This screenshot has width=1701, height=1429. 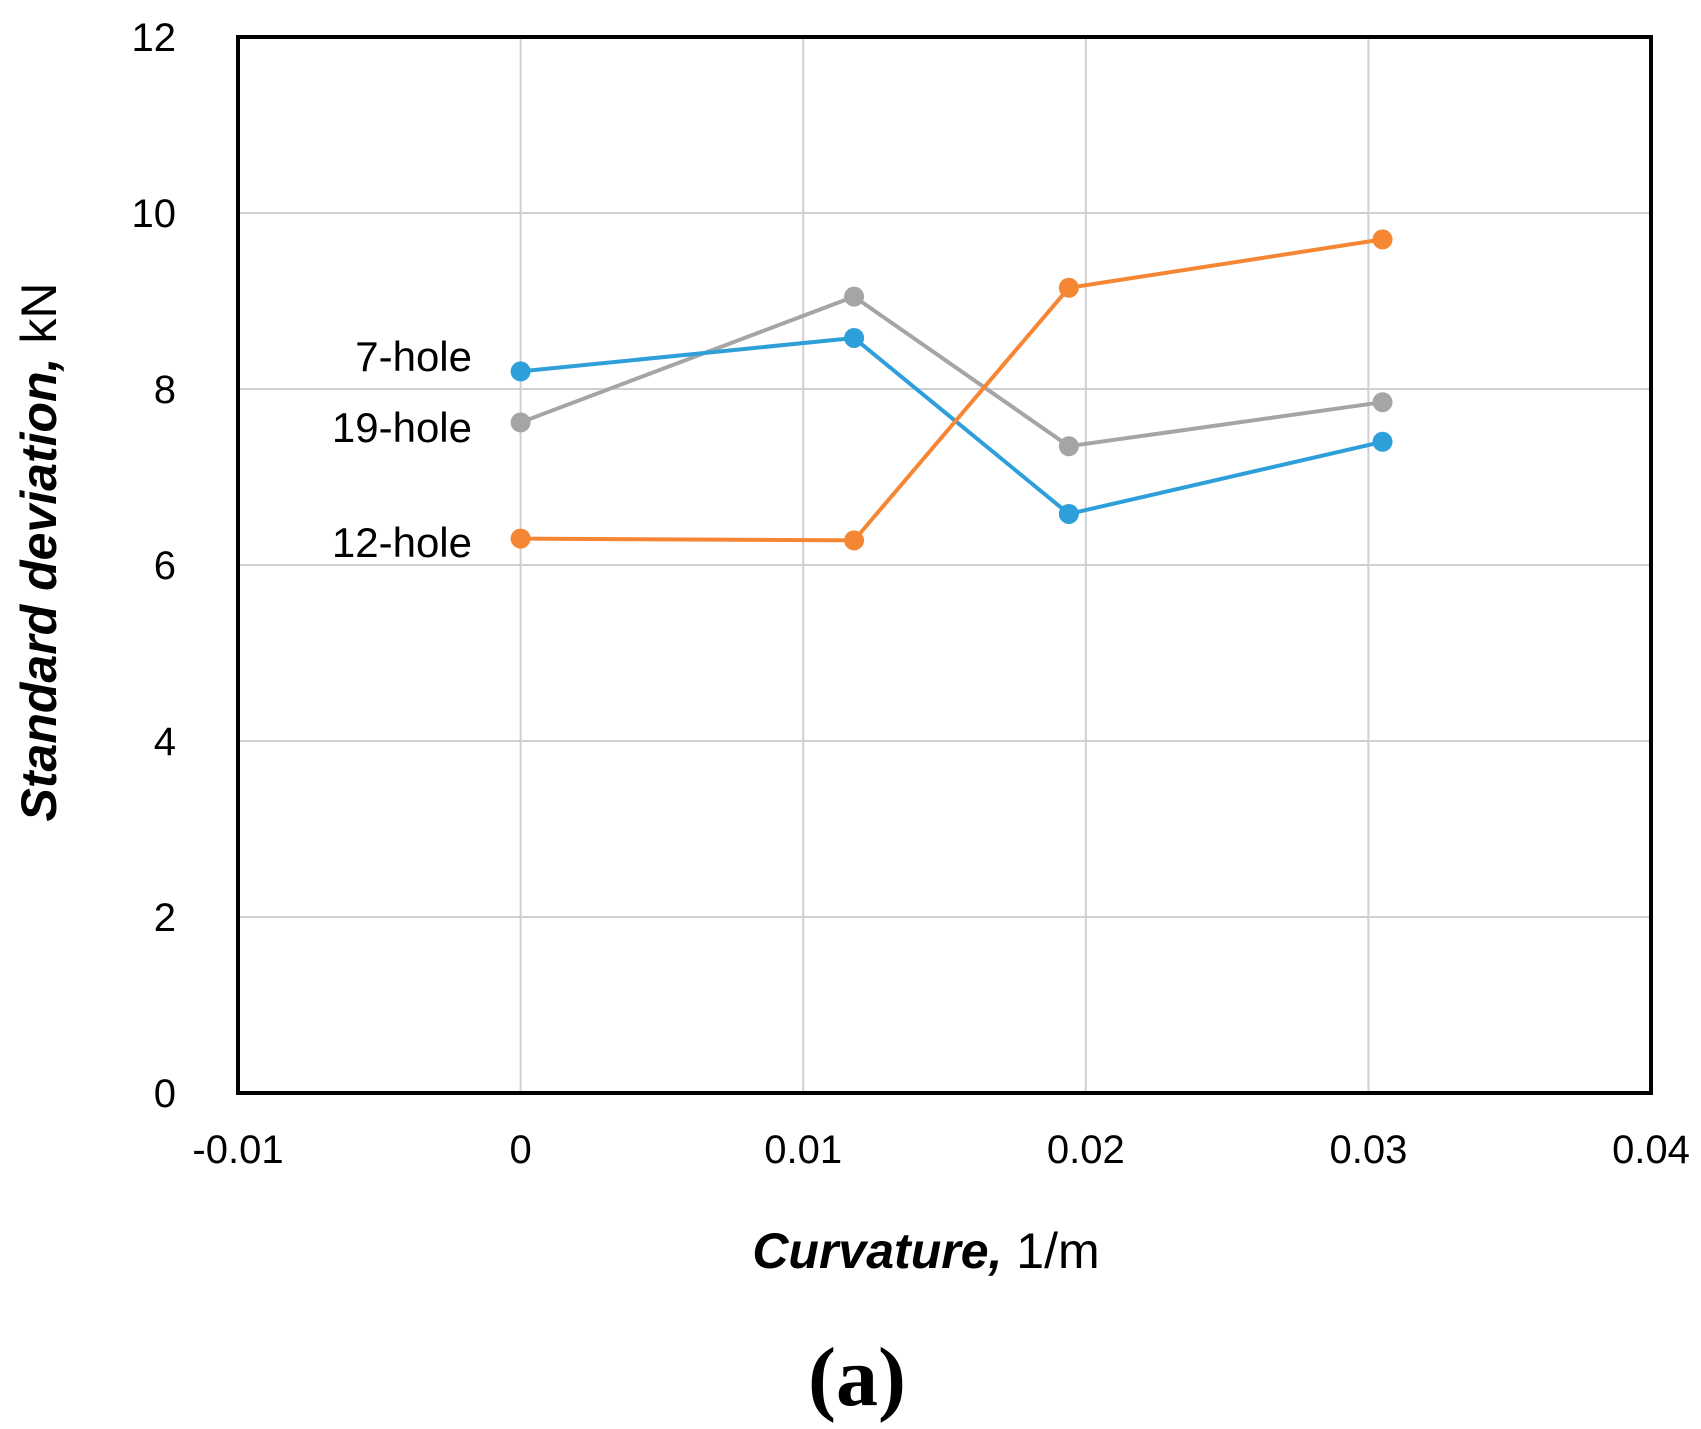 What do you see at coordinates (941, 1150) in the screenshot?
I see `x-tick-labels: -0.01 0 0.01 0.02 0.03 0.04` at bounding box center [941, 1150].